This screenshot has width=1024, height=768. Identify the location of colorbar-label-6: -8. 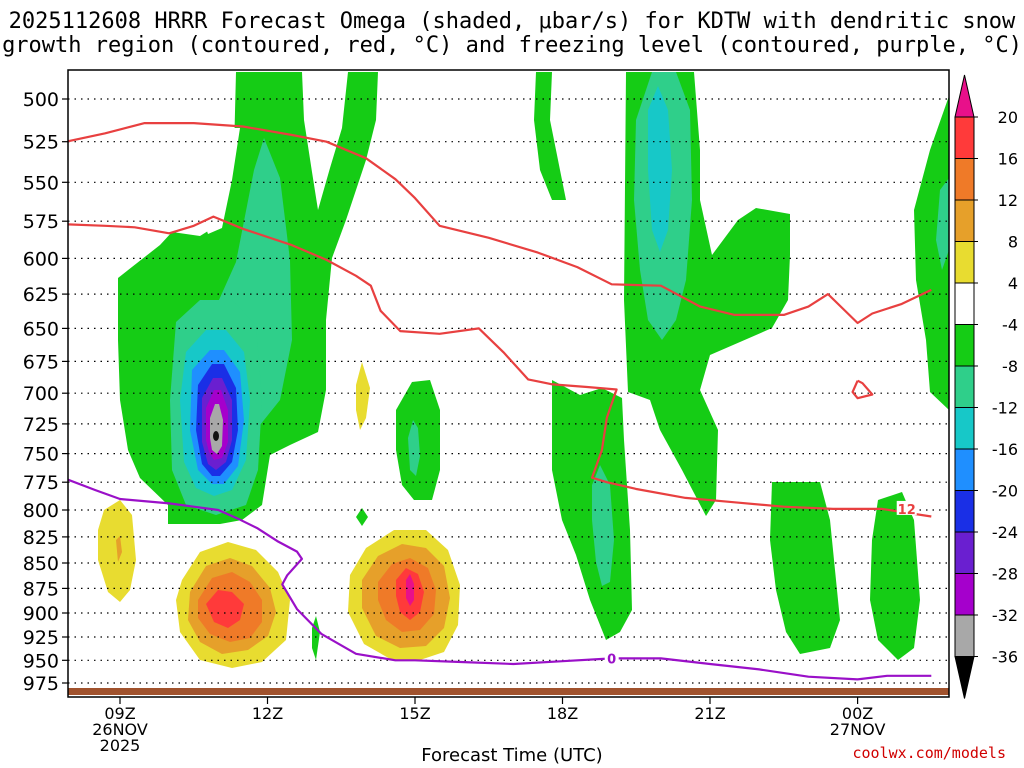
(1010, 366).